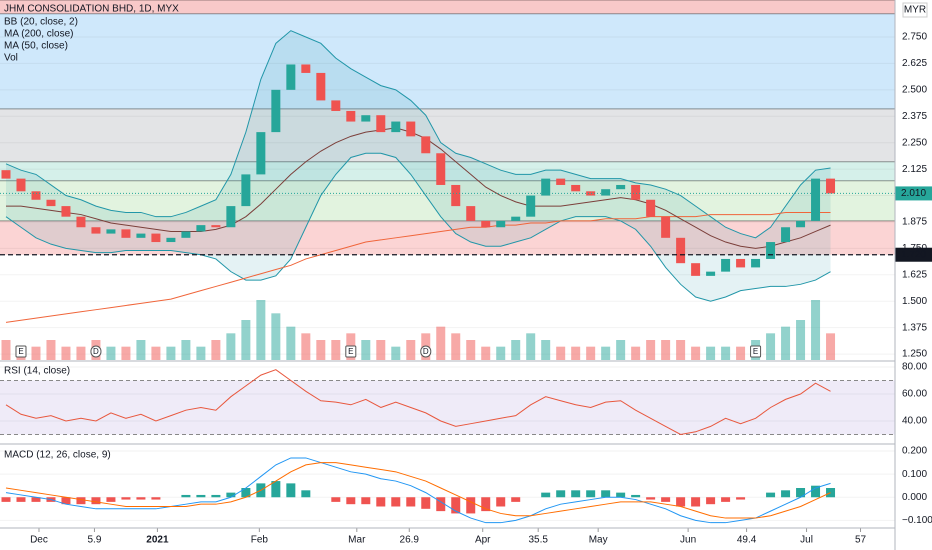  Describe the element at coordinates (418, 490) in the screenshot. I see `signal-line` at that location.